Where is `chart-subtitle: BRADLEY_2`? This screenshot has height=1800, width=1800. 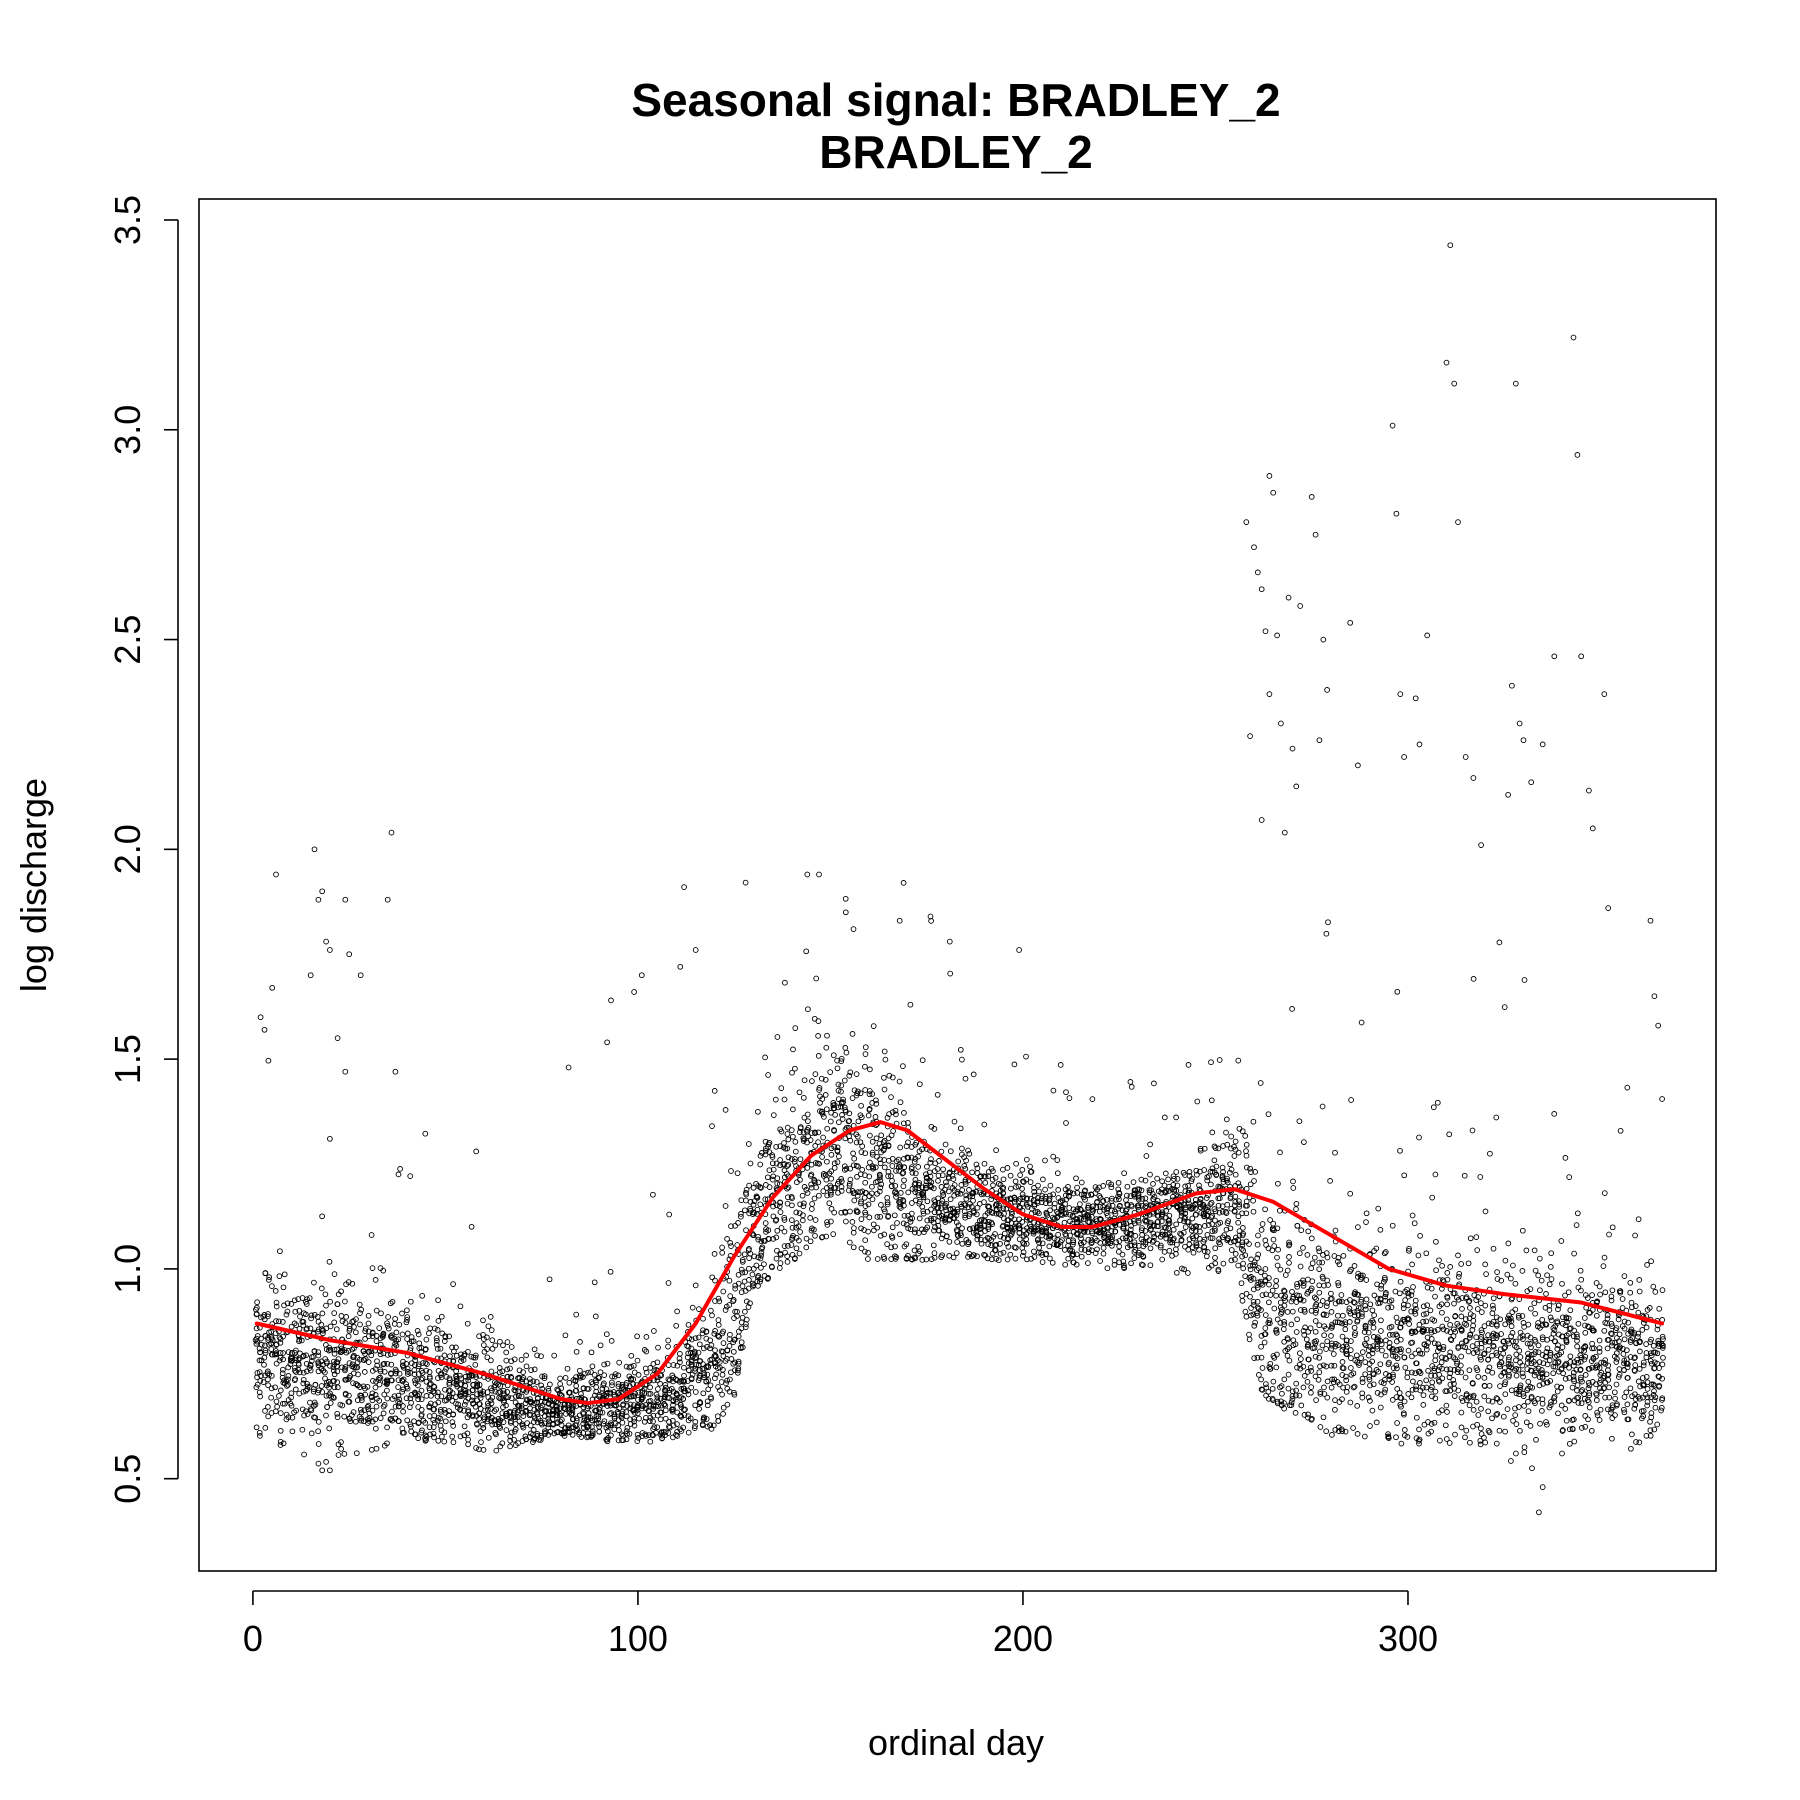 chart-subtitle: BRADLEY_2 is located at coordinates (956, 152).